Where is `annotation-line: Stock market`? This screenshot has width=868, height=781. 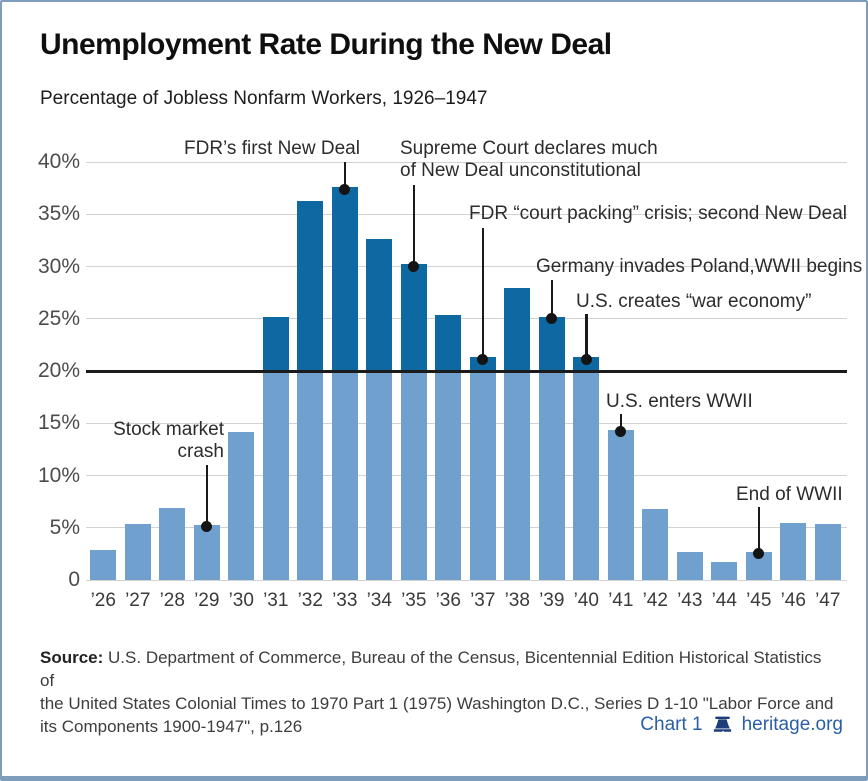
annotation-line: Stock market is located at coordinates (168, 429).